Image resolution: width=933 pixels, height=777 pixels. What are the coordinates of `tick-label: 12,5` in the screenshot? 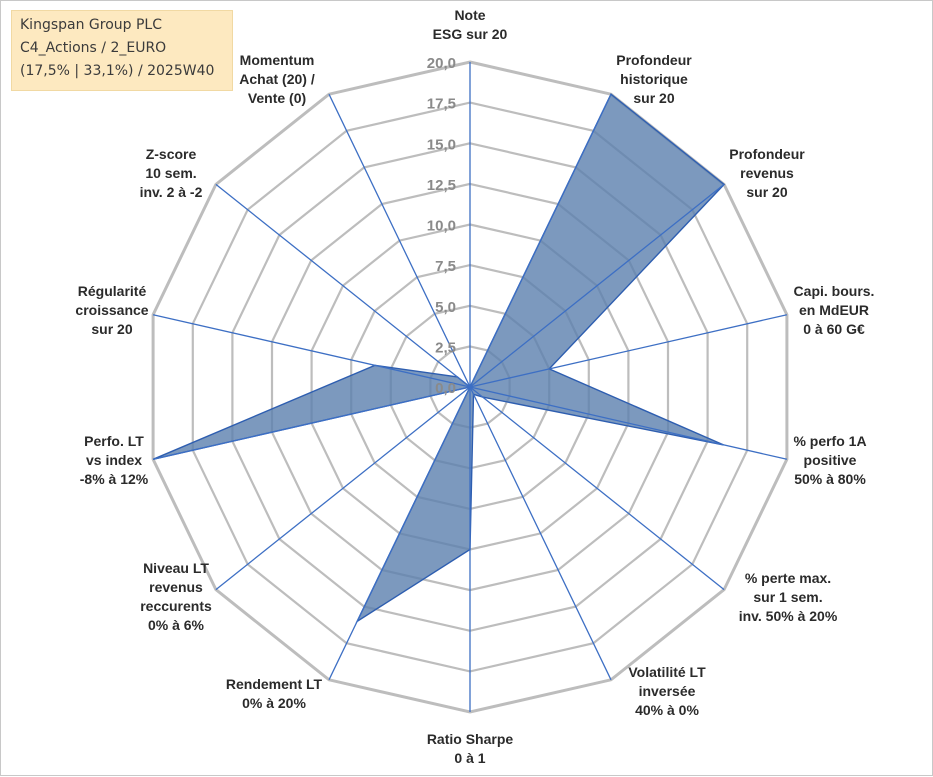 It's located at (441, 185).